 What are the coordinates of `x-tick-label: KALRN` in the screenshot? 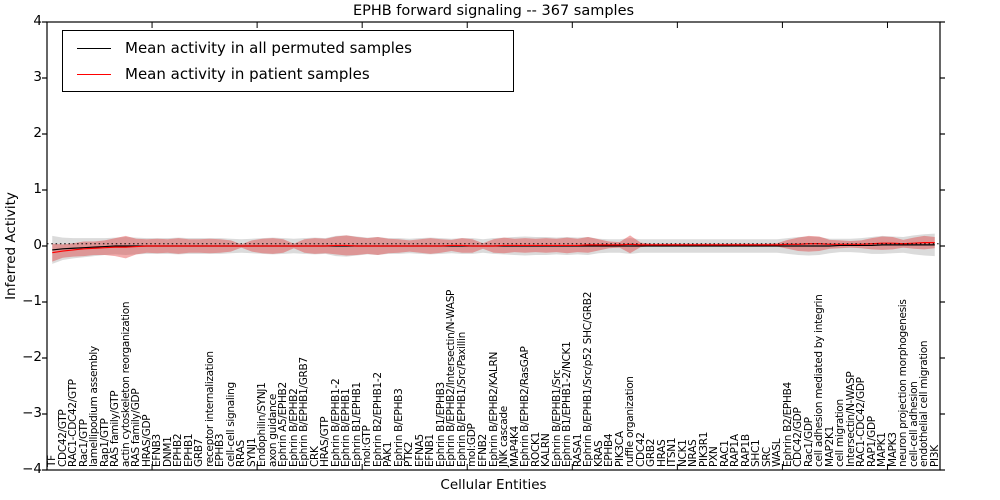 It's located at (546, 450).